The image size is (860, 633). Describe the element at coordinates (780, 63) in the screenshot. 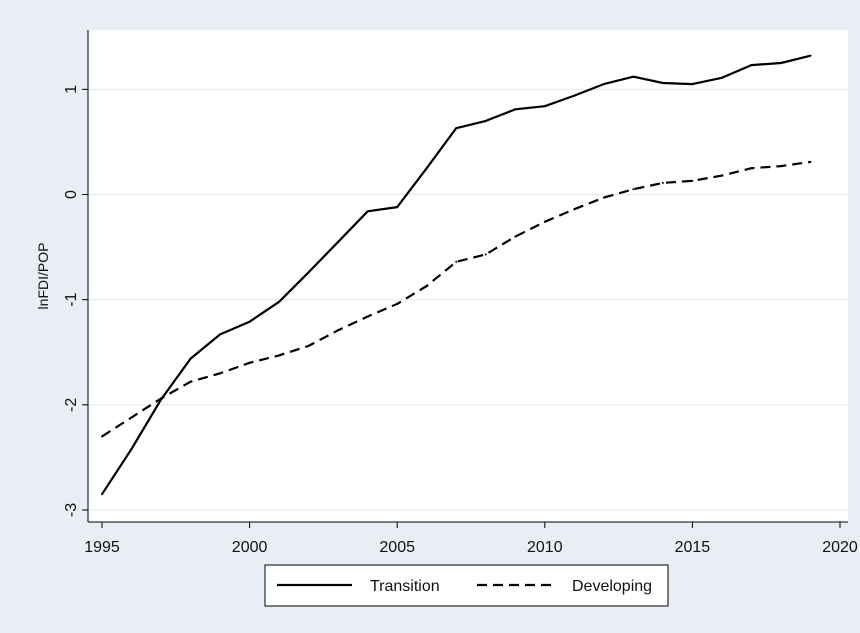

I see `data-point-transition-2018` at that location.